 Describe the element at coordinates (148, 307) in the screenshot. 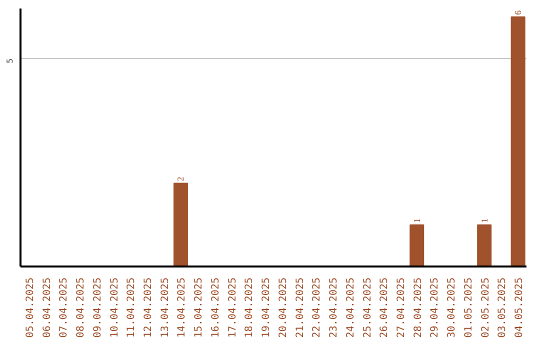

I see `x-tick-label: 12.04.2025` at that location.